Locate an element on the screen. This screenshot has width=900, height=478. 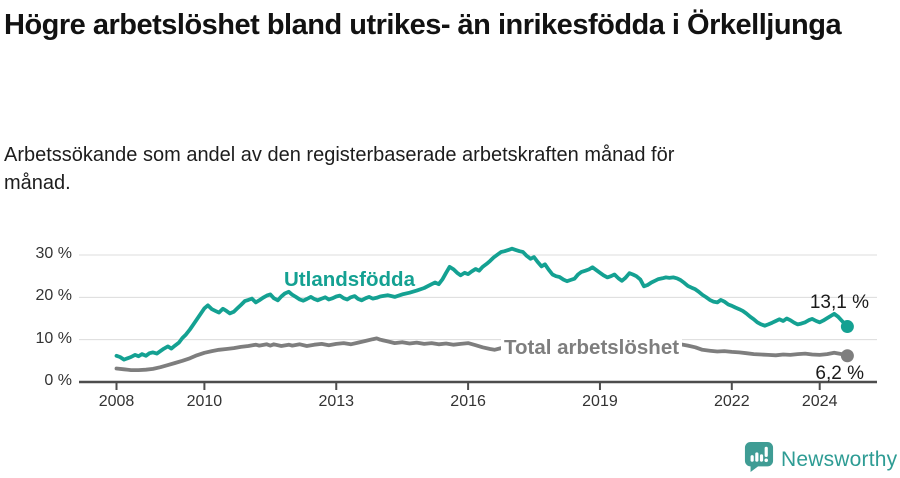
series-end-dot-utlandsfodda is located at coordinates (847, 327).